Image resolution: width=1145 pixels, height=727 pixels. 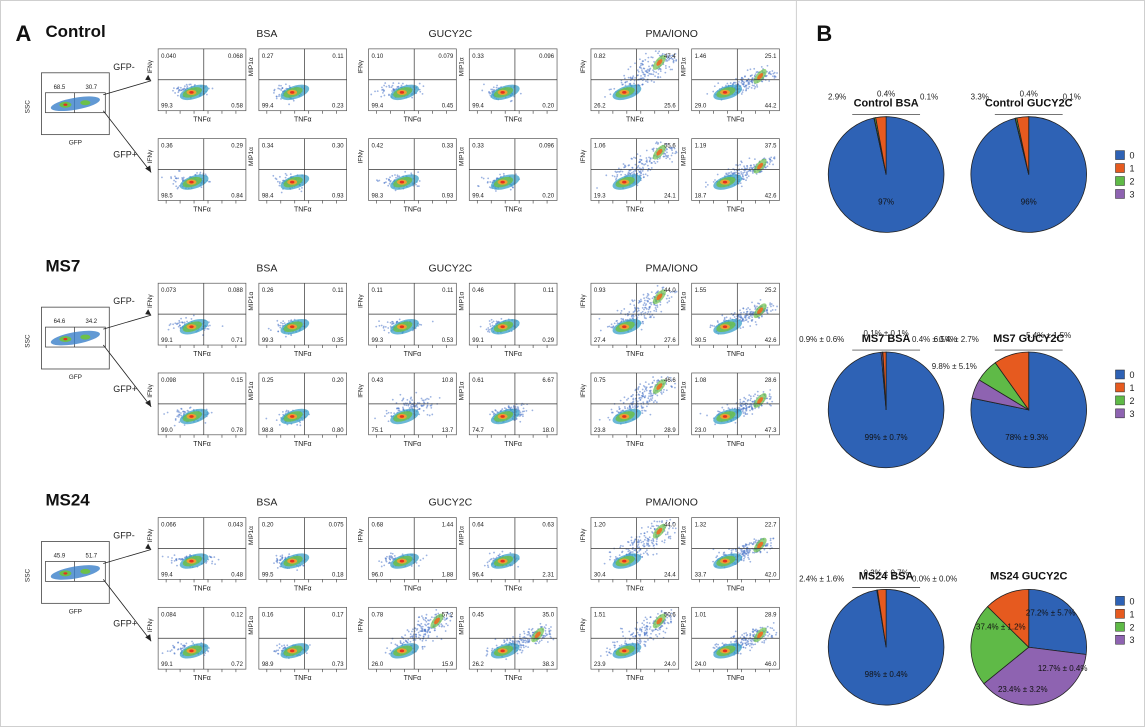 I want to click on gate-pos-label: GFP+, so click(x=125, y=155).